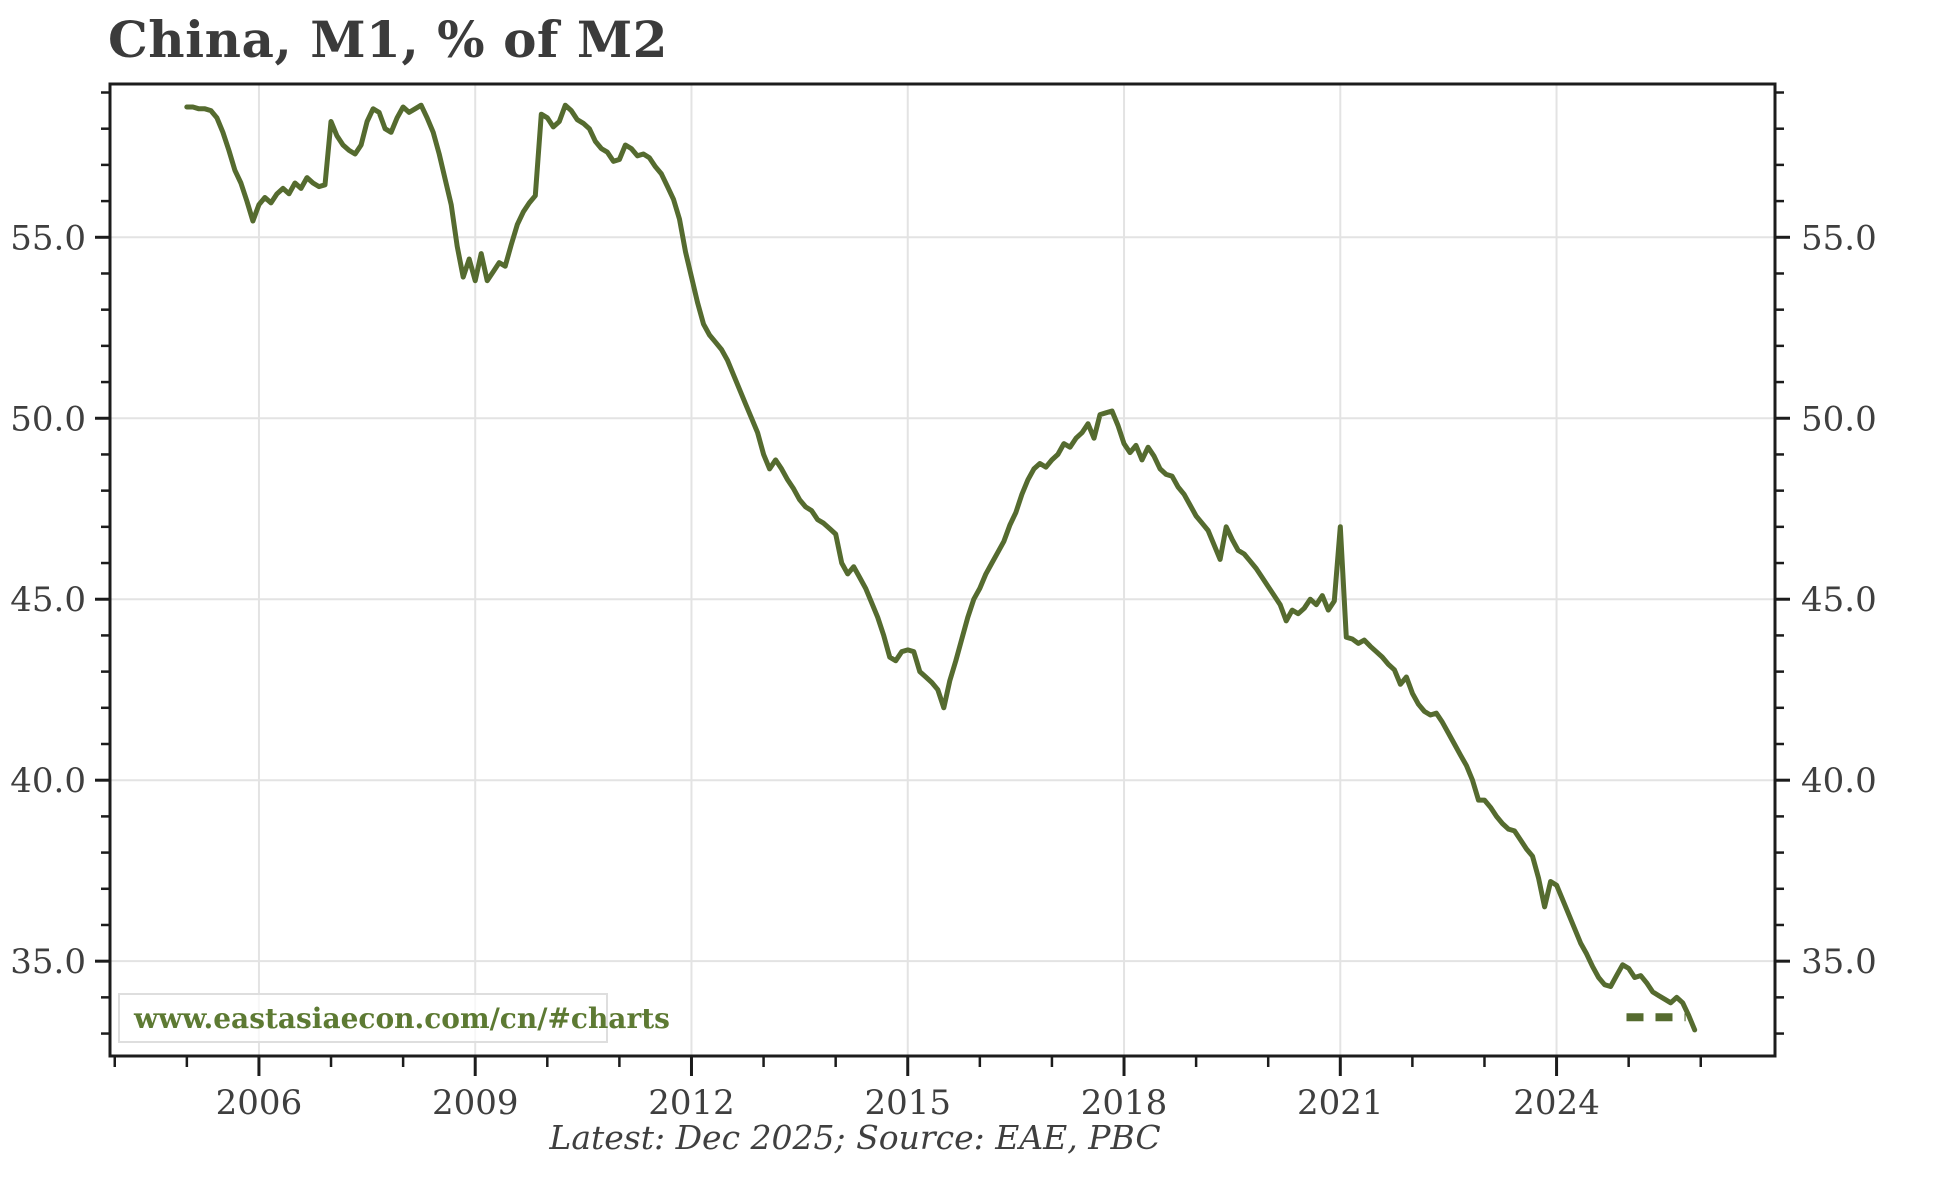 The image size is (1944, 1178). I want to click on watermark-link: www.eastasiaecon.com/cn/#charts, so click(402, 1018).